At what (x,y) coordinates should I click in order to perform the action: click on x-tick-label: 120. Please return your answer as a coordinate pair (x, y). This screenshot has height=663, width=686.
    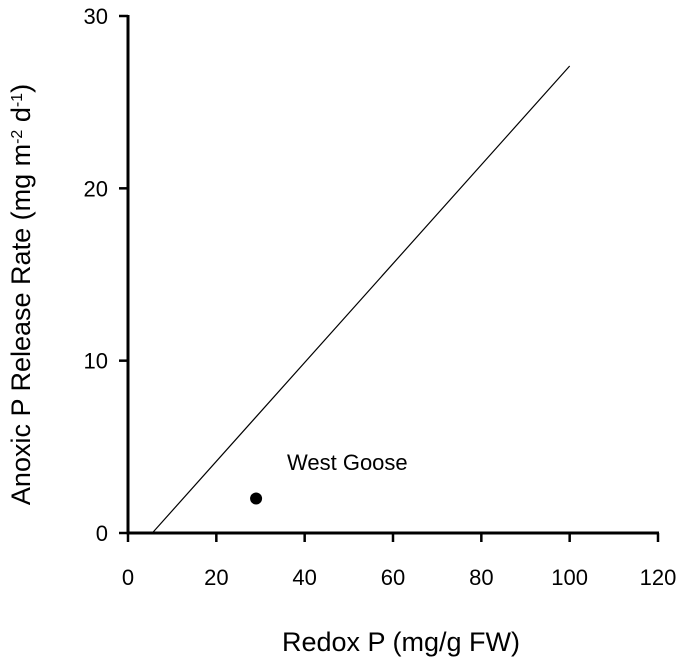
    Looking at the image, I should click on (658, 577).